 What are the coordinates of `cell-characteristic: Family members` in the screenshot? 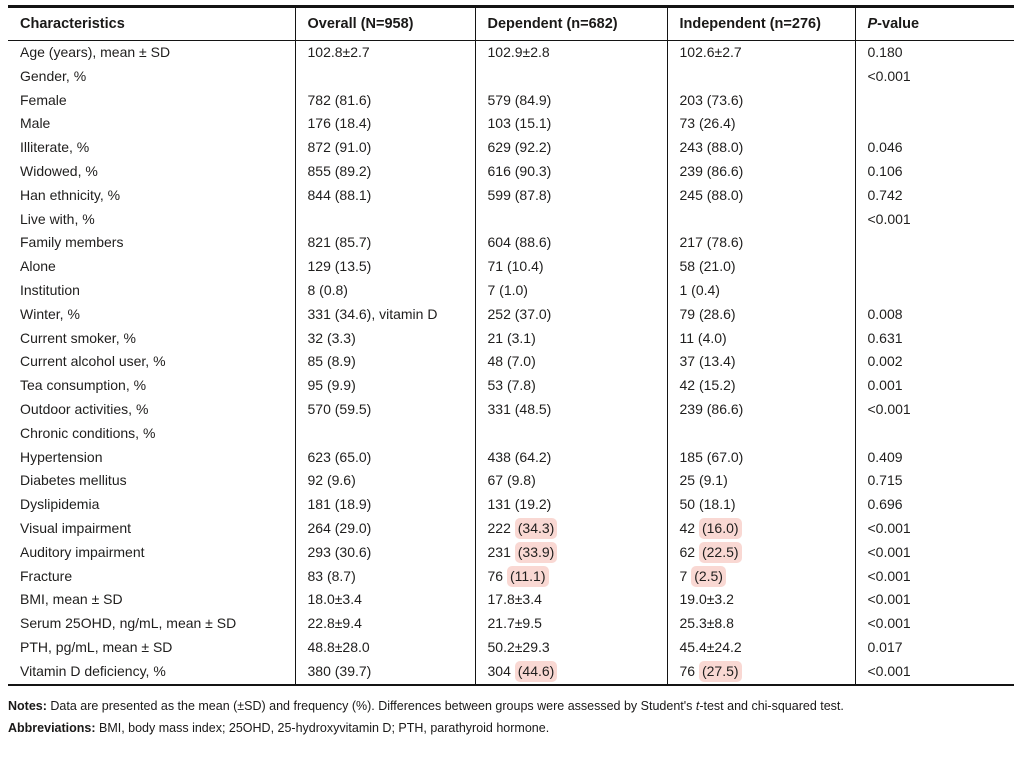 It's located at (72, 242).